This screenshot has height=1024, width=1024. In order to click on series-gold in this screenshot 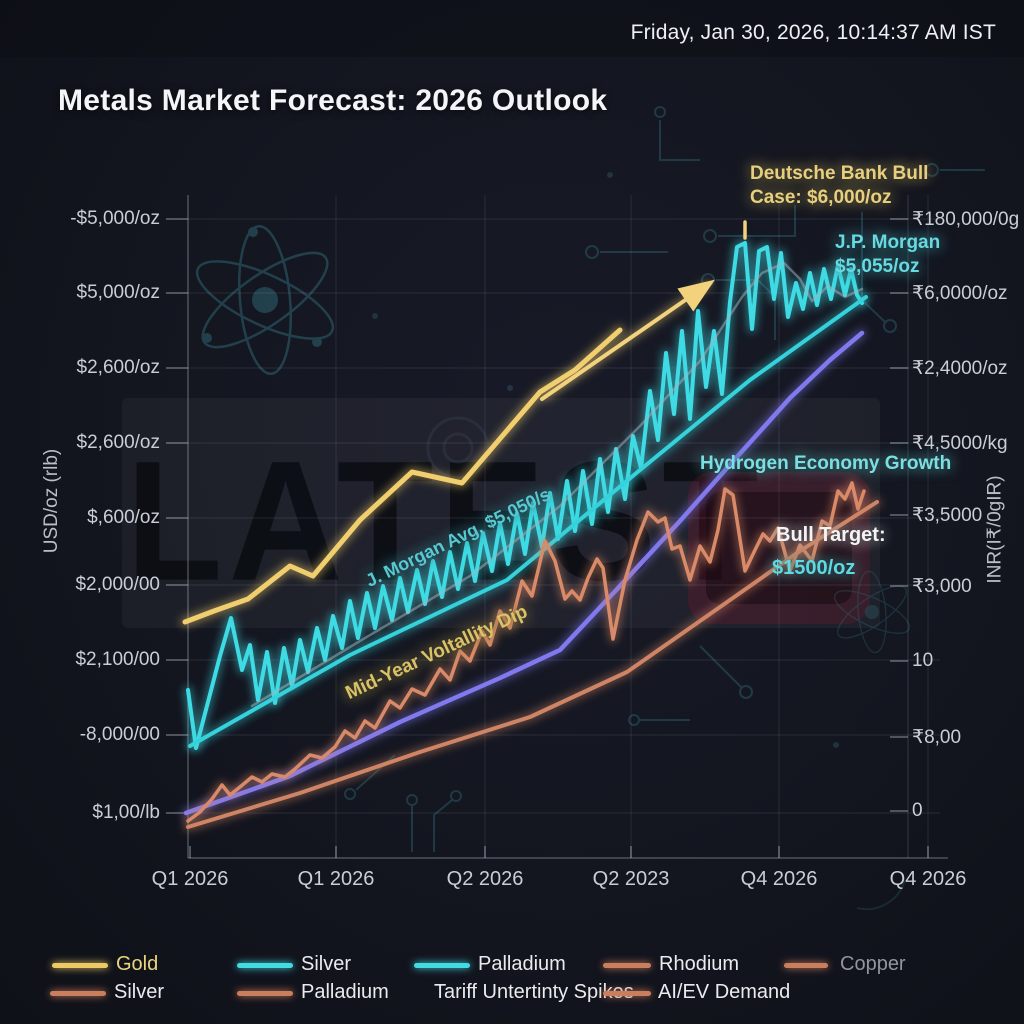, I will do `click(402, 476)`.